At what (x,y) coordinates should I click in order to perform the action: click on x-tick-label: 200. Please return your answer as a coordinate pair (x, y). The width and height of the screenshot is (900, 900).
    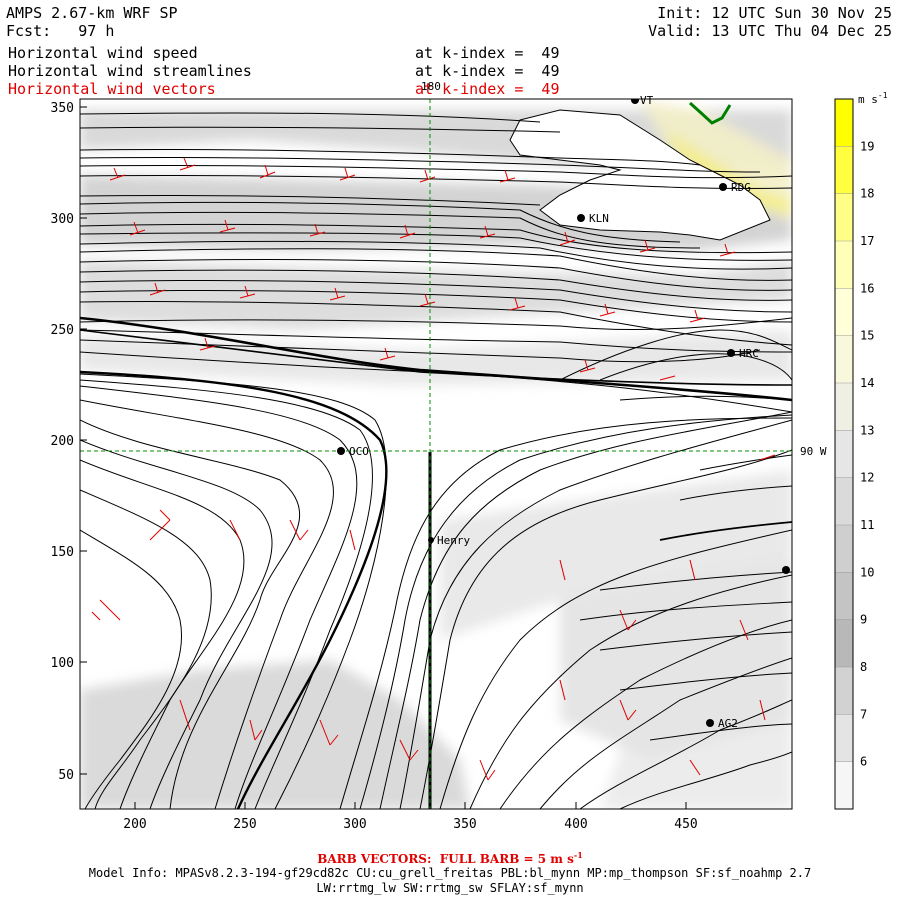
    Looking at the image, I should click on (134, 824).